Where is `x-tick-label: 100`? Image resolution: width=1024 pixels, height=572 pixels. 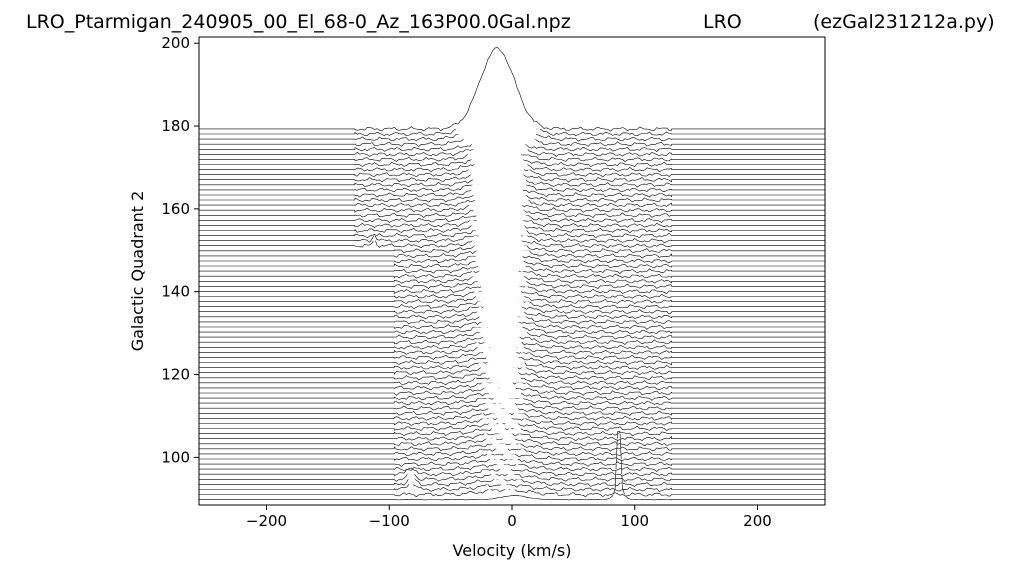
x-tick-label: 100 is located at coordinates (634, 521).